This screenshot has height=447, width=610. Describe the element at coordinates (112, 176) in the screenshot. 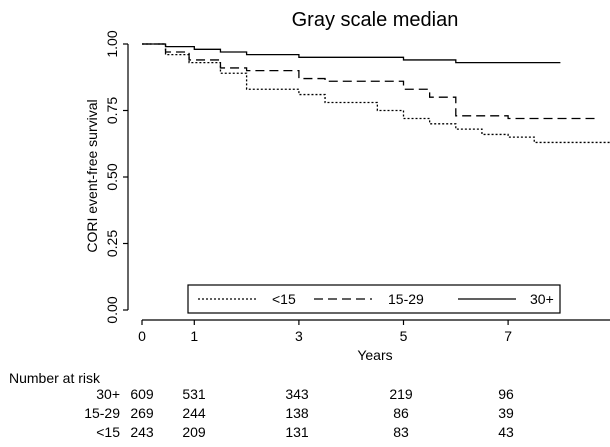

I see `y-tick-label: 0.50` at that location.